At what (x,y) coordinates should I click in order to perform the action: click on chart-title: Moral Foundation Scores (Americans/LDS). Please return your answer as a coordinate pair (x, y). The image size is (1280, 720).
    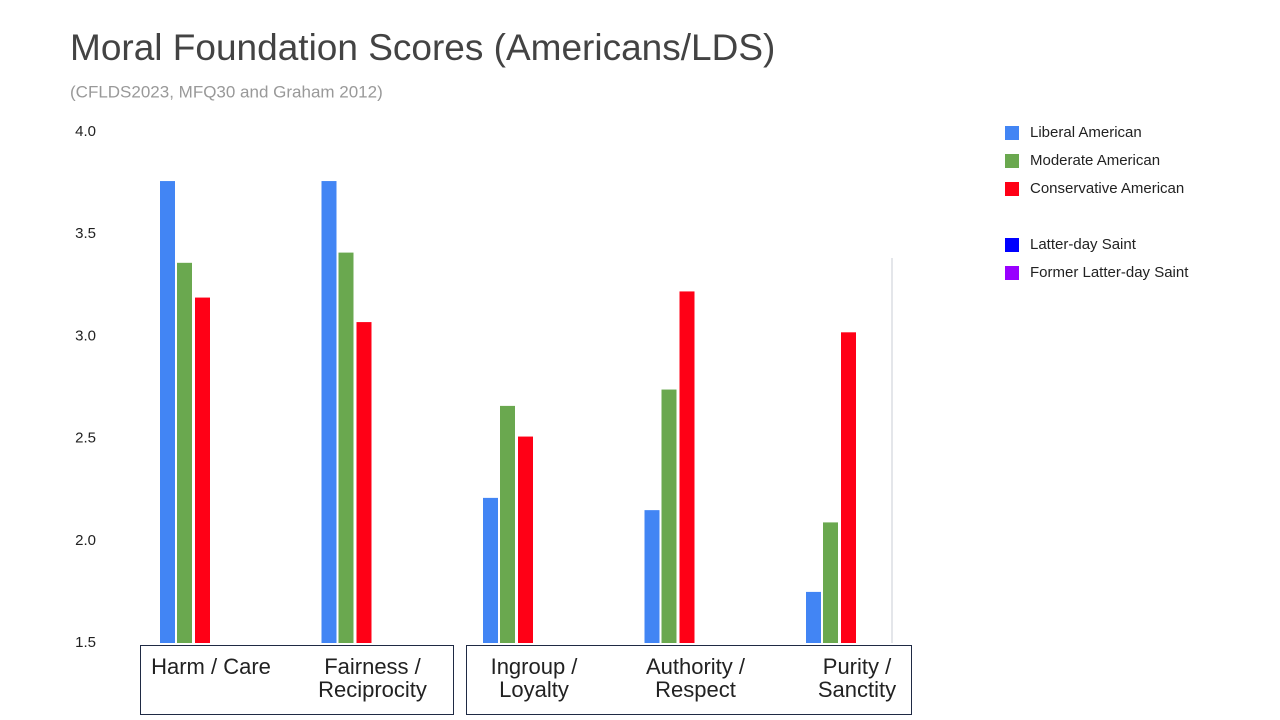
    Looking at the image, I should click on (422, 47).